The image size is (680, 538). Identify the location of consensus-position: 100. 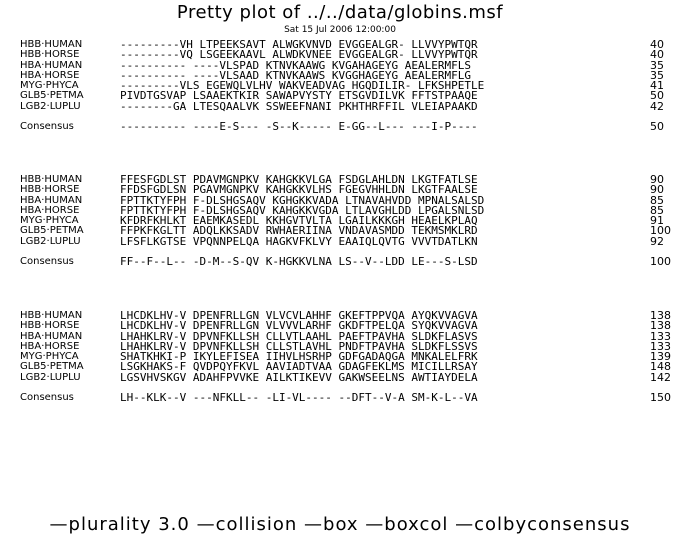
(660, 262).